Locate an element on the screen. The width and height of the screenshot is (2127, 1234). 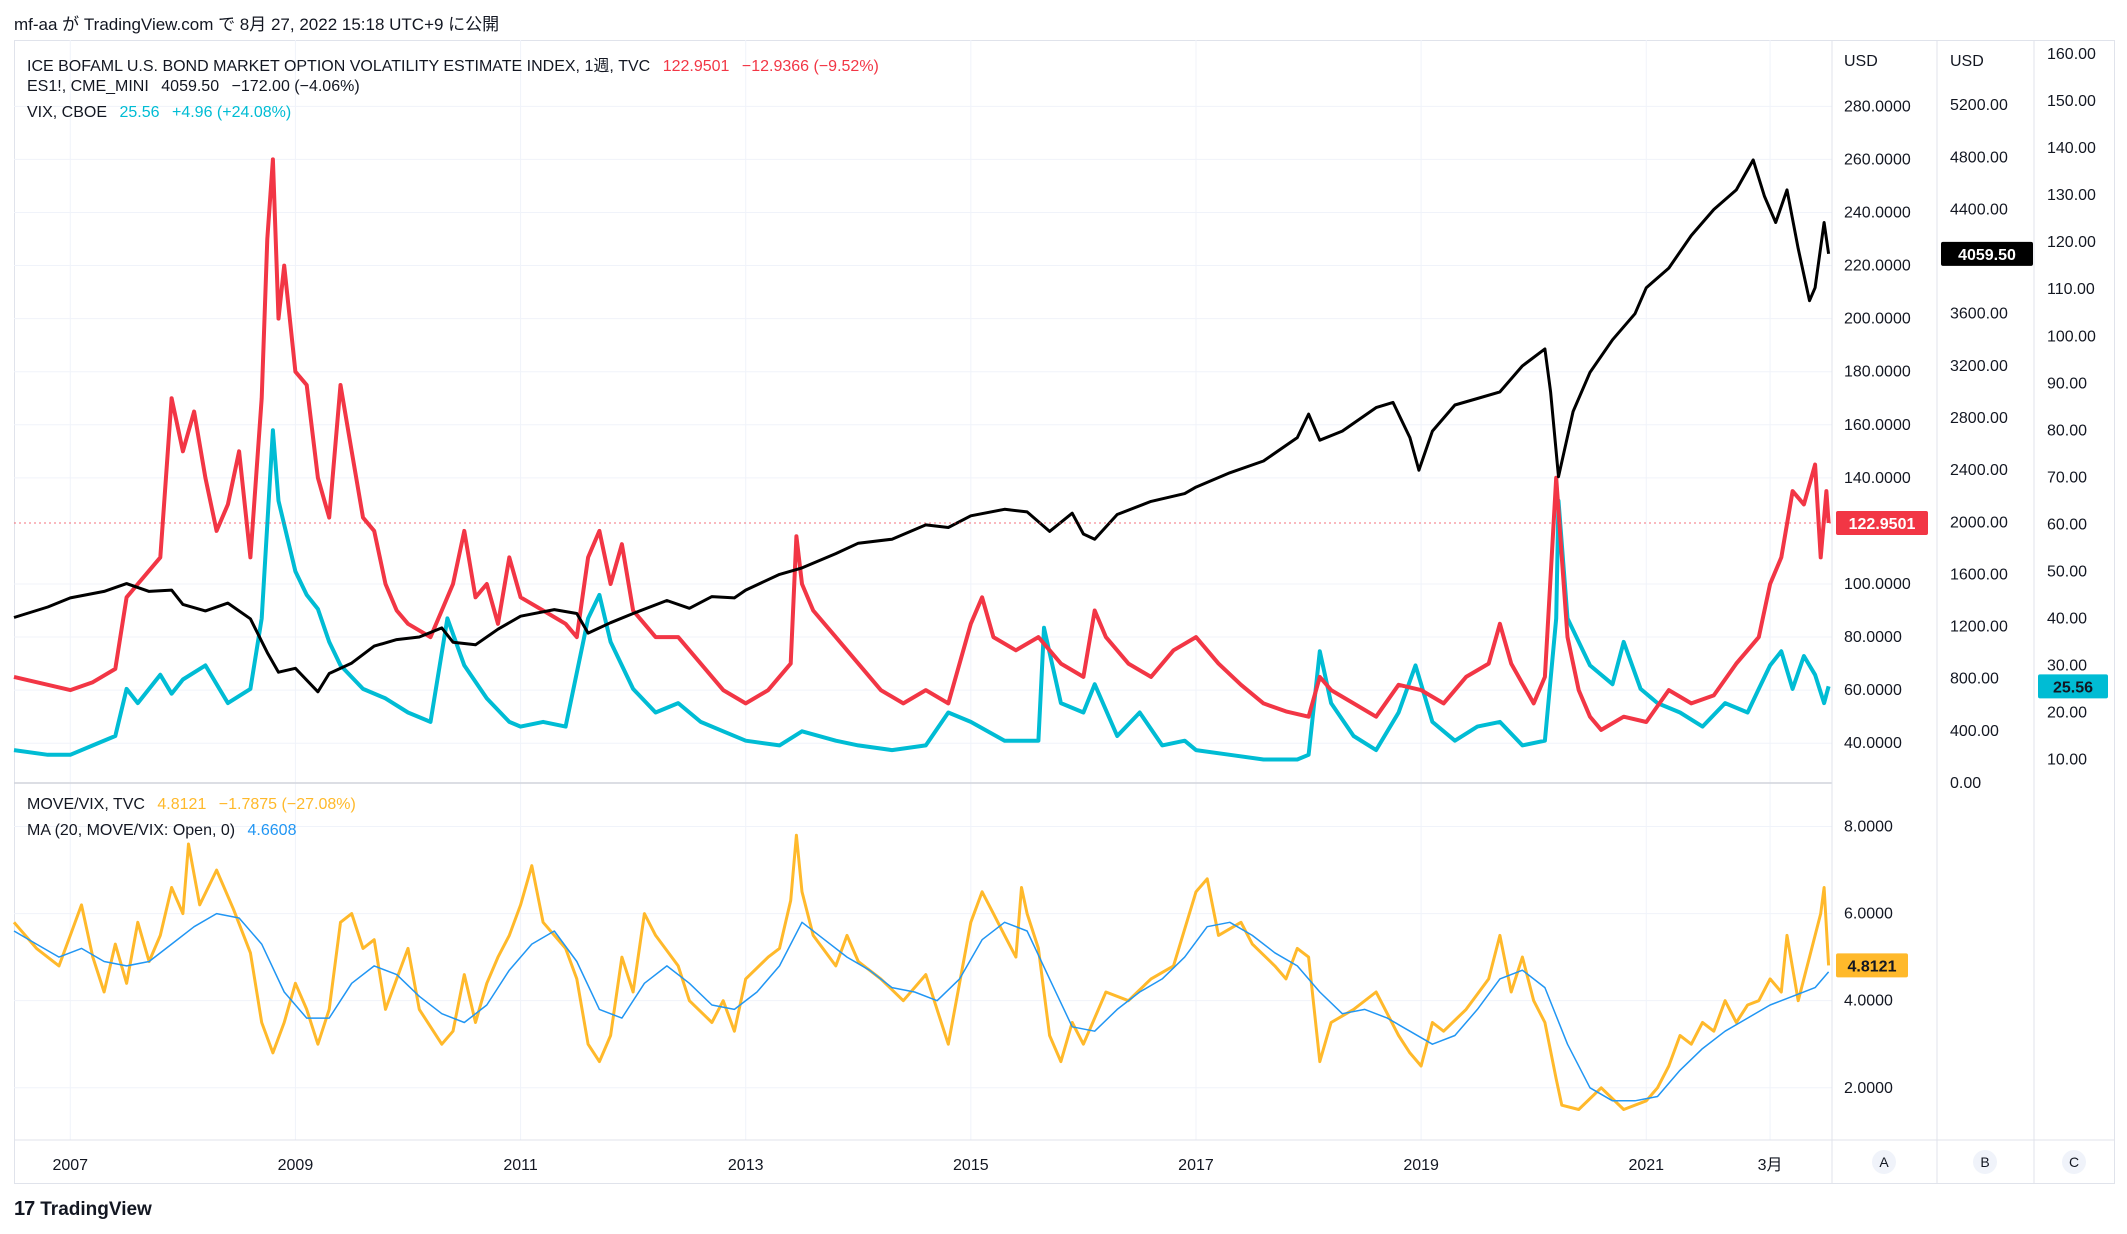
vix-axis-tick: 10.00 is located at coordinates (2067, 759).